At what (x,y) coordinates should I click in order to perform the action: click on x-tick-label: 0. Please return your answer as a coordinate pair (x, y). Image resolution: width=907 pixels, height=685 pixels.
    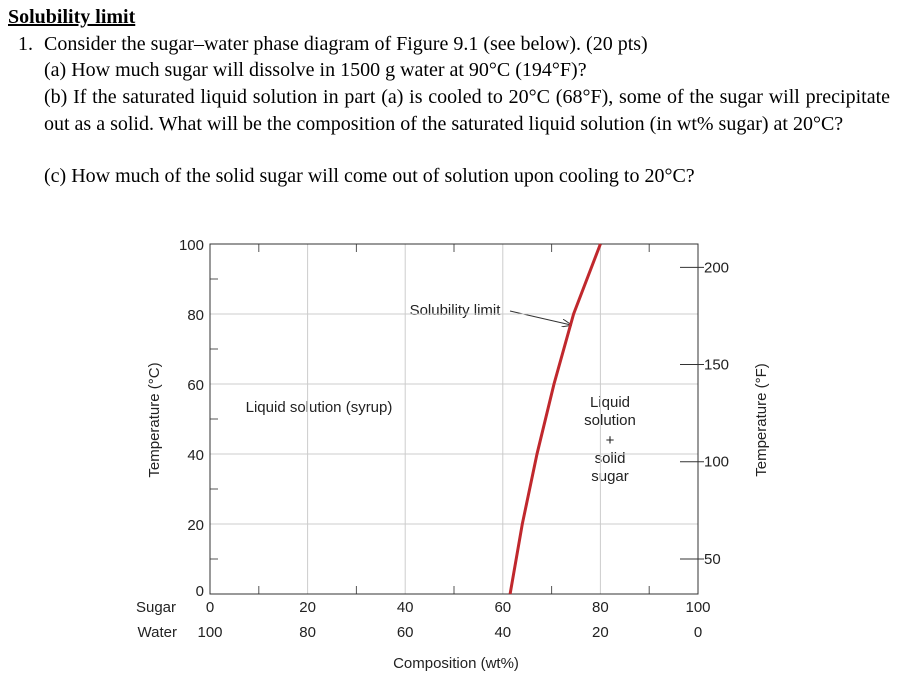
    Looking at the image, I should click on (210, 607).